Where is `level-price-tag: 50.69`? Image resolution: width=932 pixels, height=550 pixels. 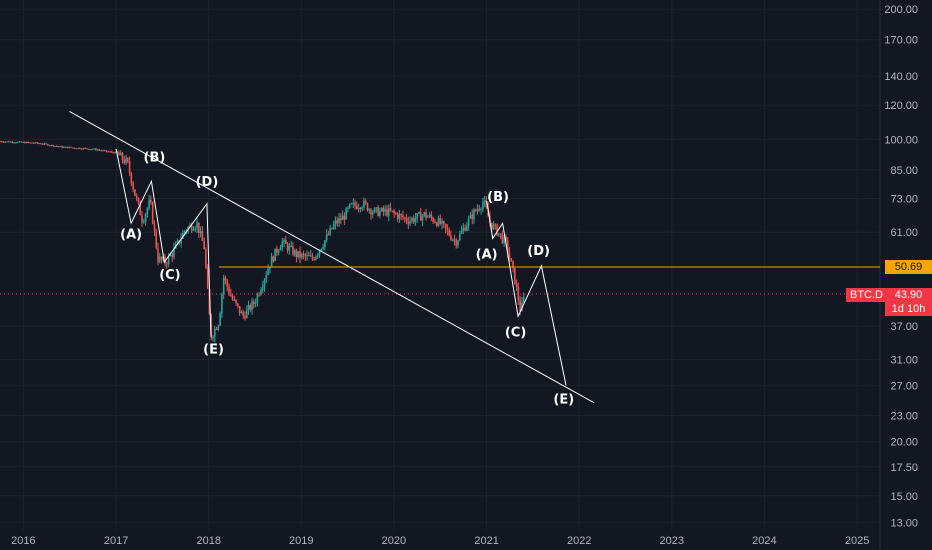
level-price-tag: 50.69 is located at coordinates (908, 267).